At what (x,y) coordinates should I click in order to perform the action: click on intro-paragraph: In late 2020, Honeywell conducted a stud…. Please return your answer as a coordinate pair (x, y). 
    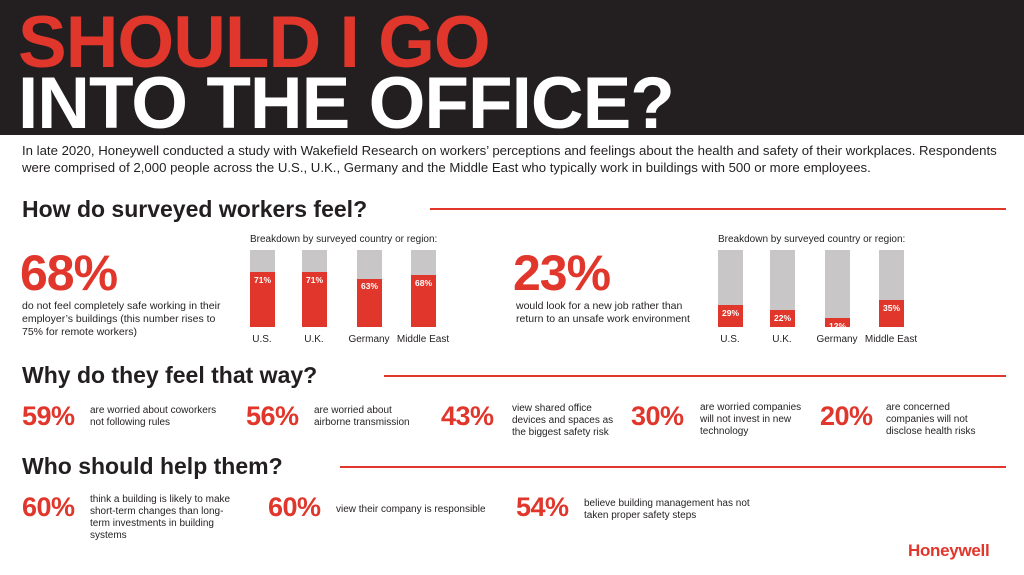
    Looking at the image, I should click on (509, 159).